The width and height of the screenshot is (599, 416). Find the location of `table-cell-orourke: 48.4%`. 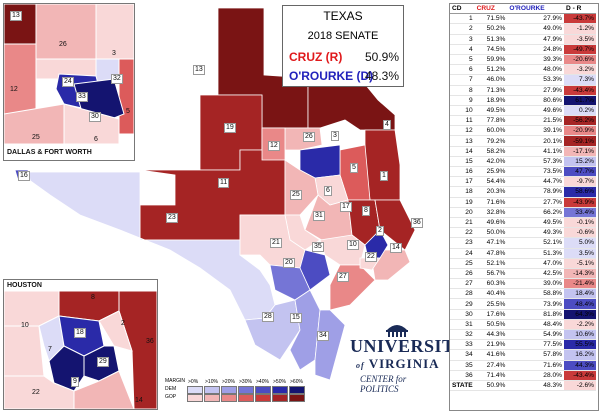

table-cell-orourke: 48.4% is located at coordinates (535, 325).